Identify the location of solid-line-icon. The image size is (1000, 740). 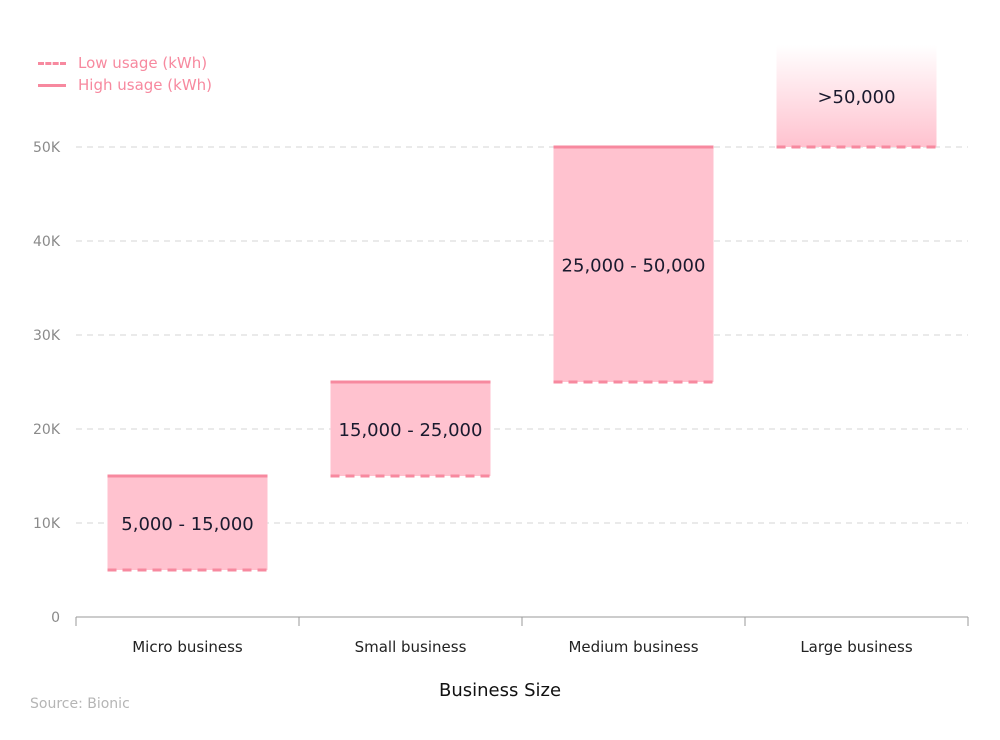
(52, 85).